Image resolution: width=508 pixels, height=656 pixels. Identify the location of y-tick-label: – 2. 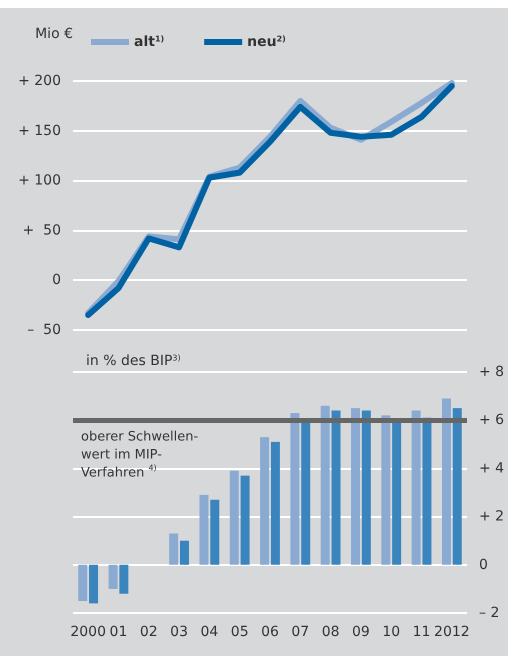
(489, 613).